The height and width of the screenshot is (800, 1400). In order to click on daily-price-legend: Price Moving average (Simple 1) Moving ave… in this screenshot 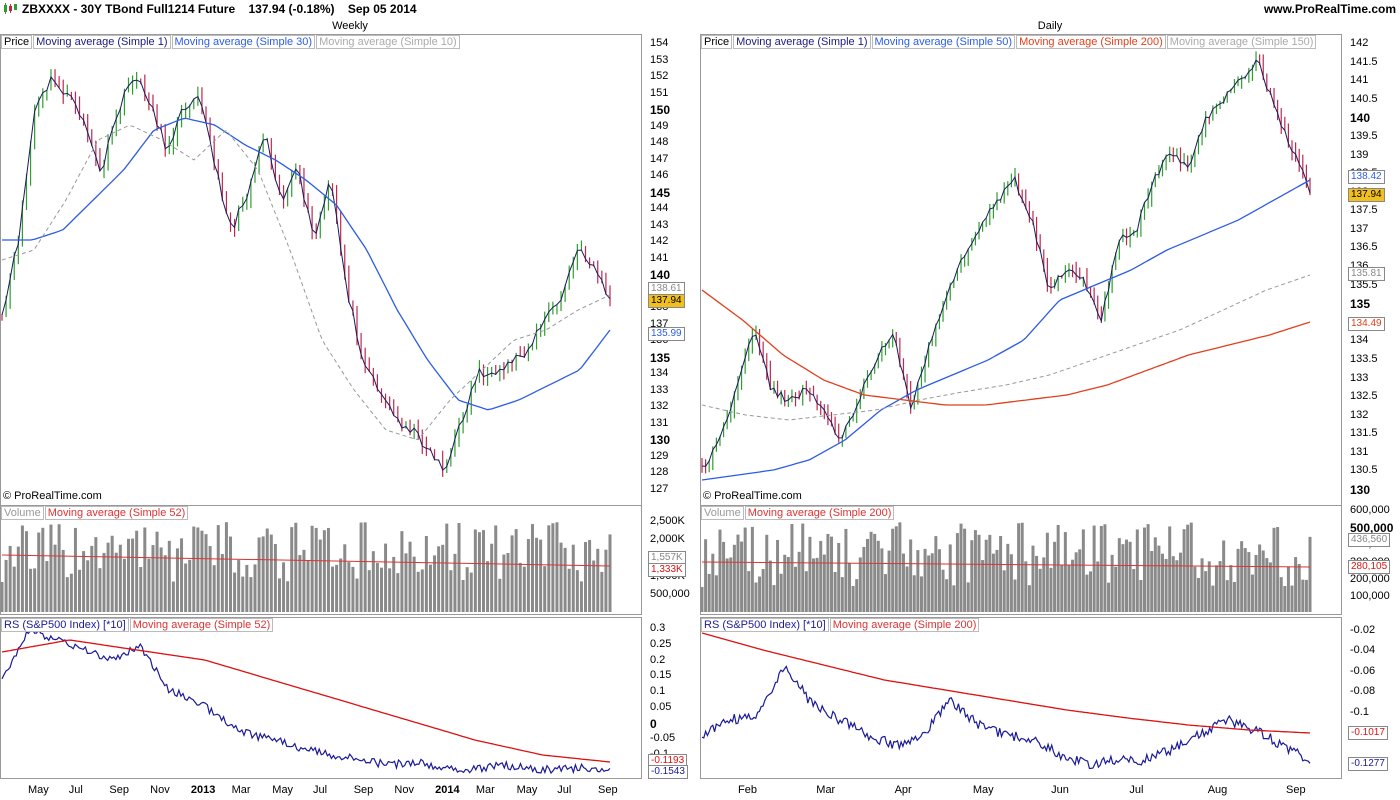, I will do `click(1009, 42)`.